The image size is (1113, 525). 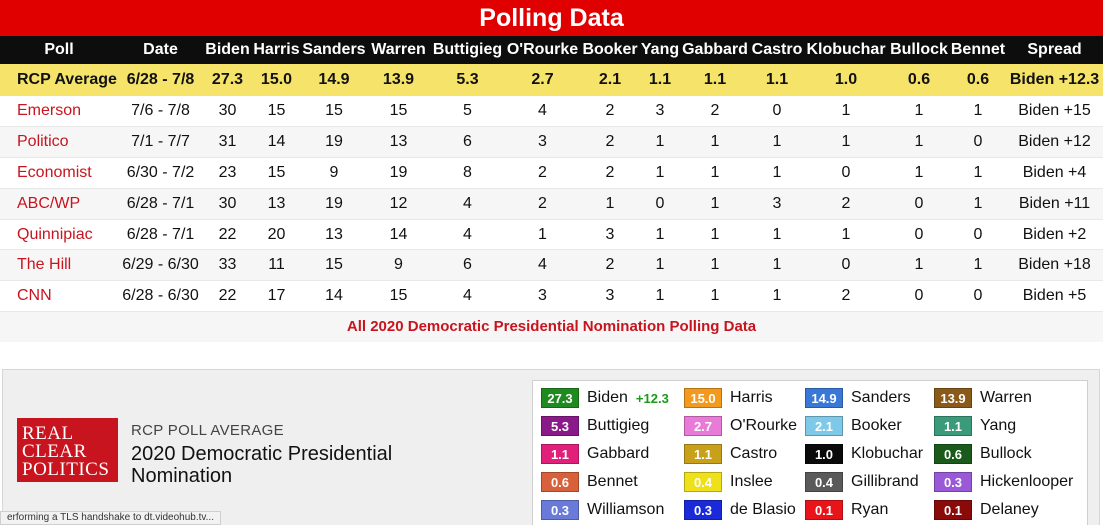 I want to click on legend-candidate-name: Booker, so click(x=876, y=425).